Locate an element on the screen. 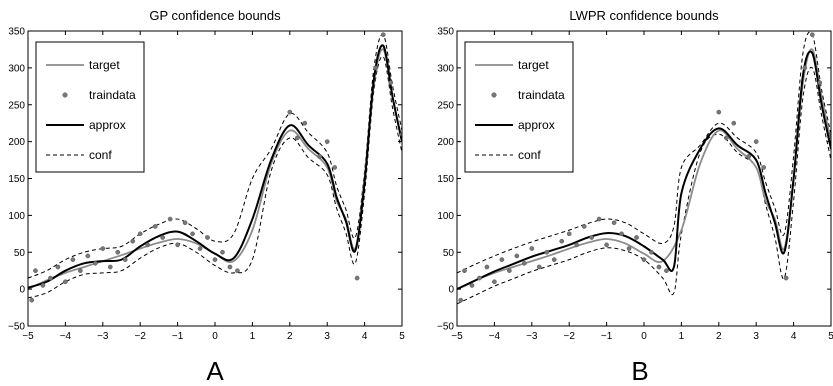 This screenshot has height=386, width=833. legend-target-label: target is located at coordinates (533, 65).